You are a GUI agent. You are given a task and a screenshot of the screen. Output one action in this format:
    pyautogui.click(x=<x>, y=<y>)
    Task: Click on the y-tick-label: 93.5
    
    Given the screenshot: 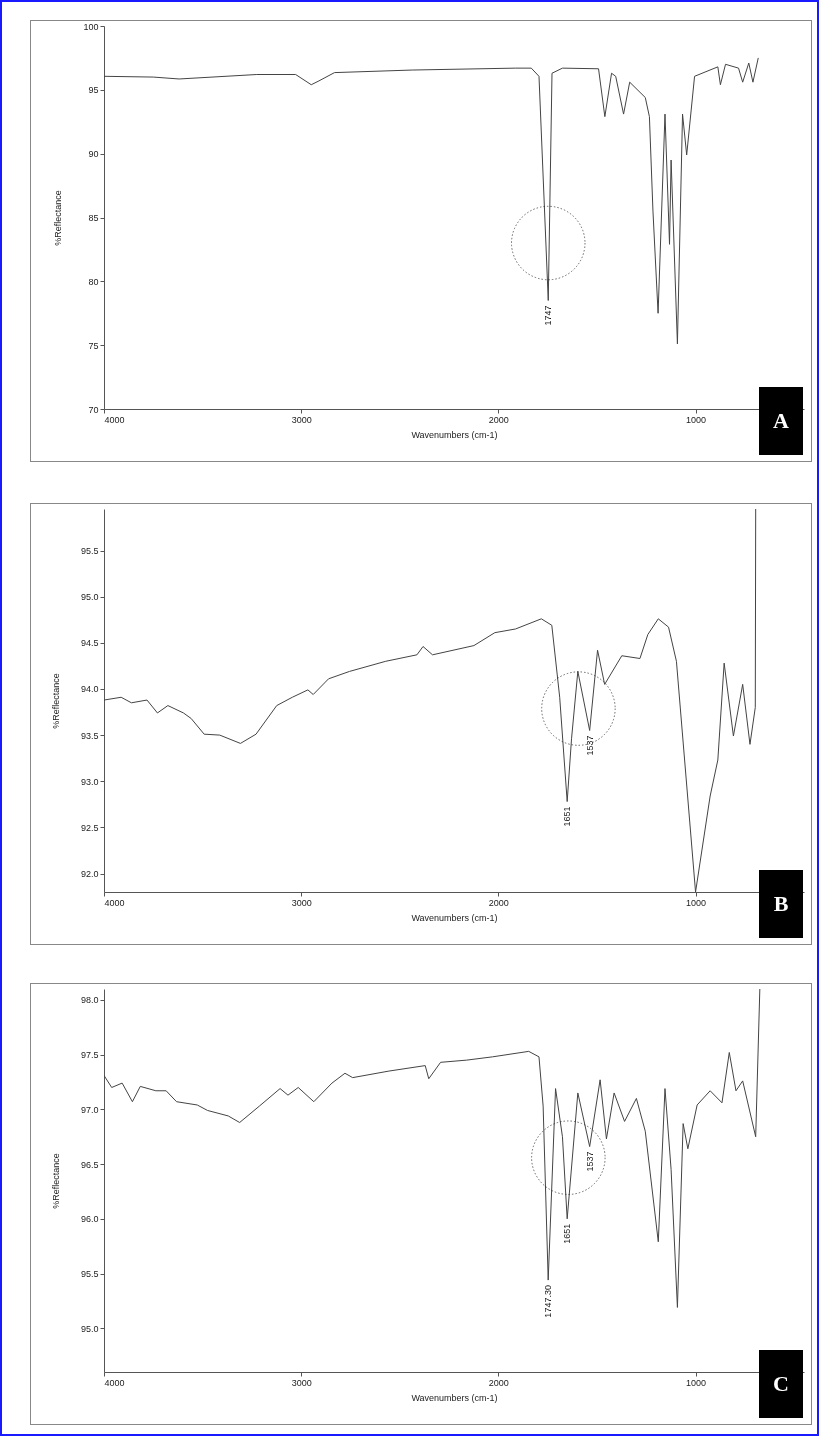 What is the action you would take?
    pyautogui.click(x=89, y=735)
    